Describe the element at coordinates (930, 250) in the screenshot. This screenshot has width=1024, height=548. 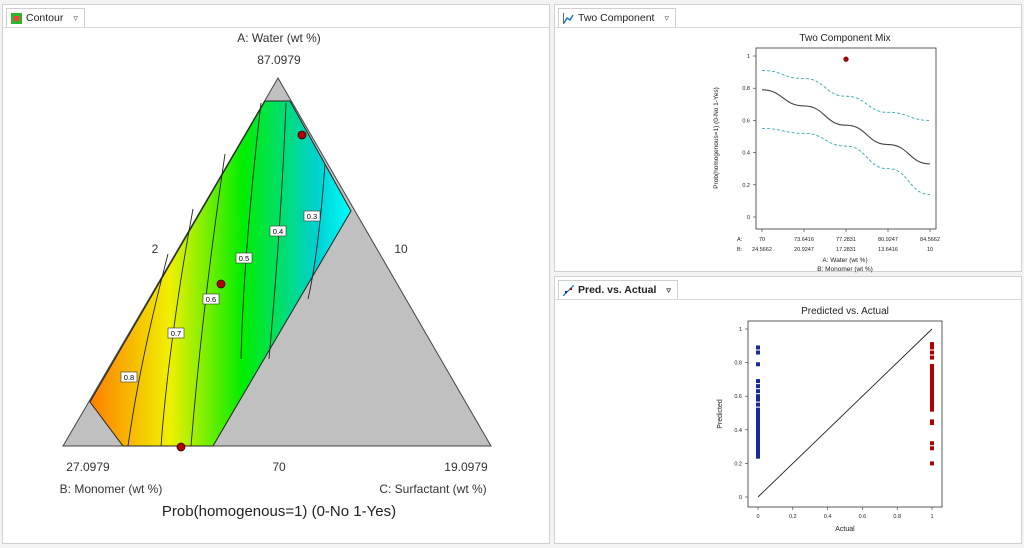
I see `x-tick-label-b: 10` at that location.